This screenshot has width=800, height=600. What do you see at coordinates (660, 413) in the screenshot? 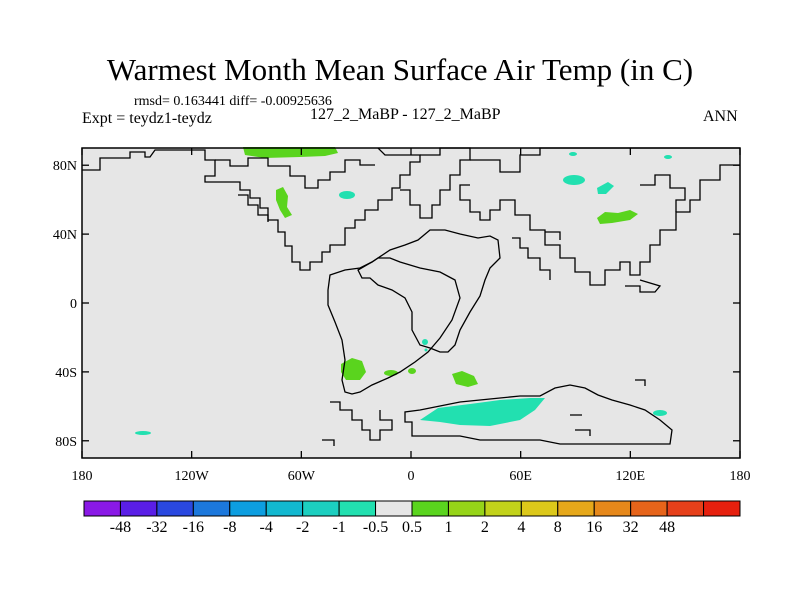
I see `anomaly-east-antarctic-cool` at bounding box center [660, 413].